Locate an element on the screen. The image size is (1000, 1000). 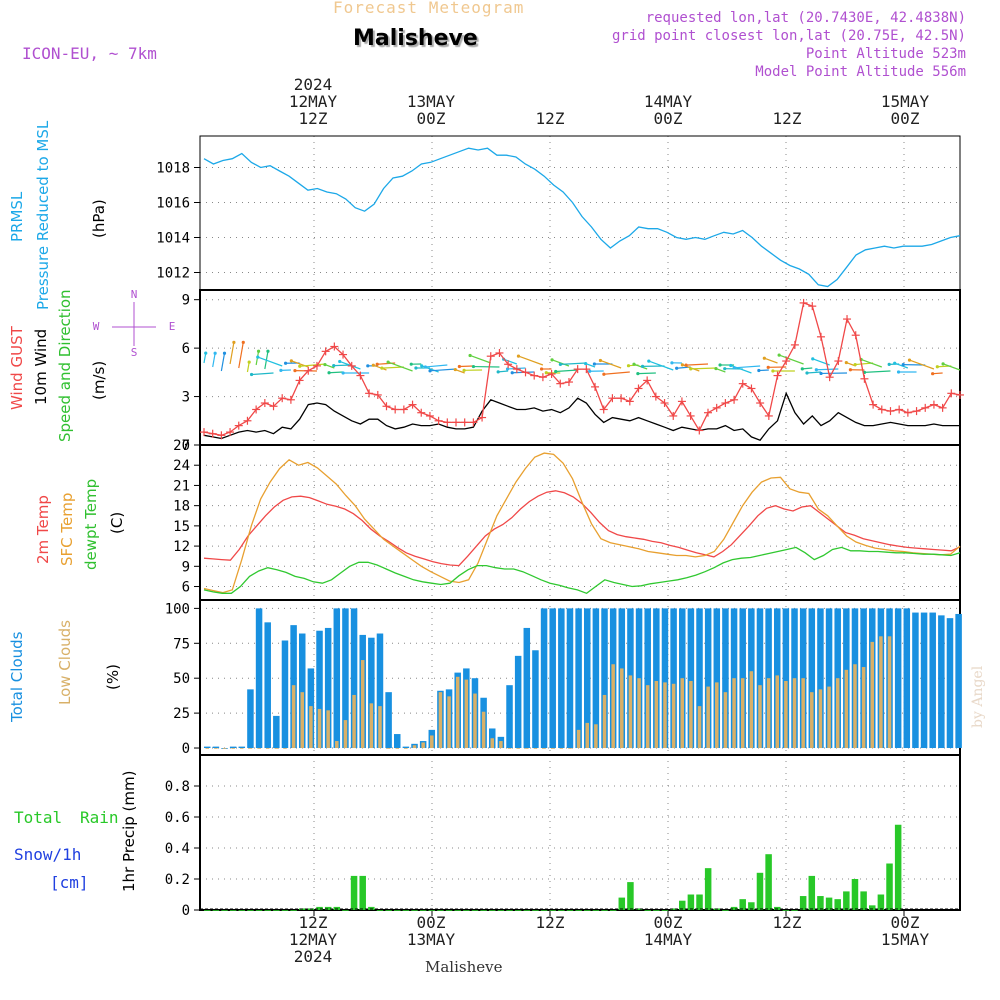
compass-w-label: W is located at coordinates (96, 326).